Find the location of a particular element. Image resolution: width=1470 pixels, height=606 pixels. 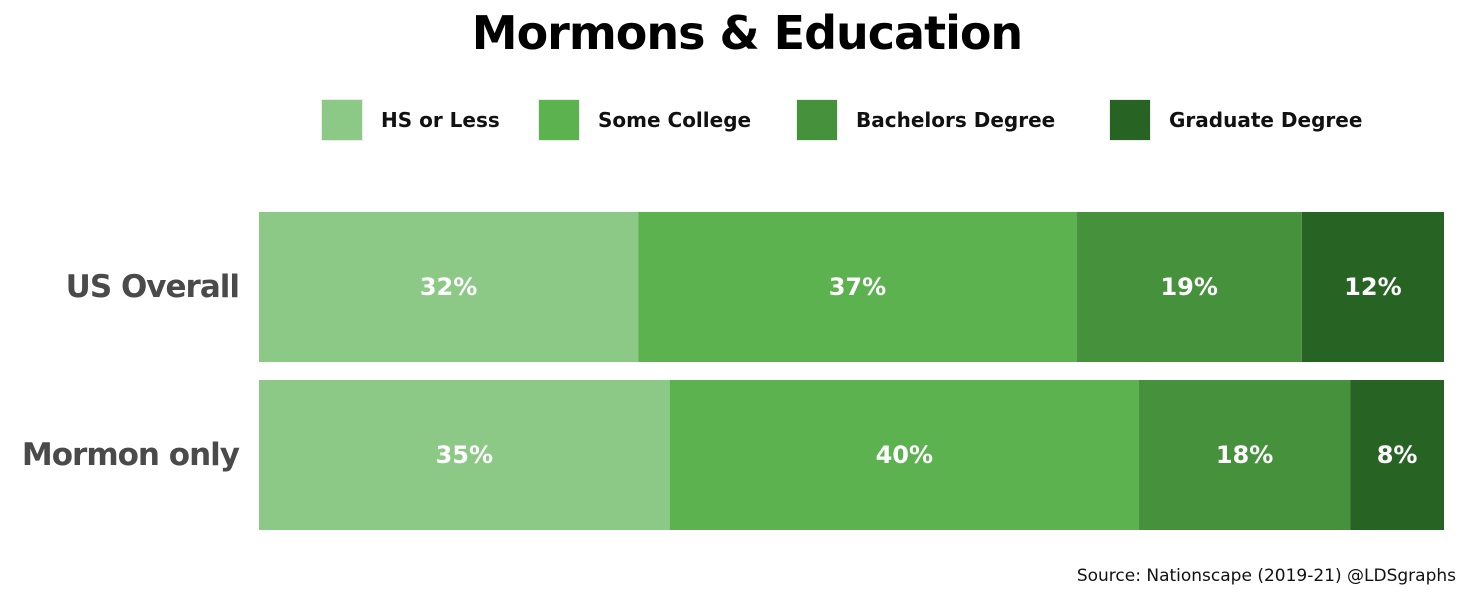

bar-us-overall-bachelors-degree is located at coordinates (1189, 287).